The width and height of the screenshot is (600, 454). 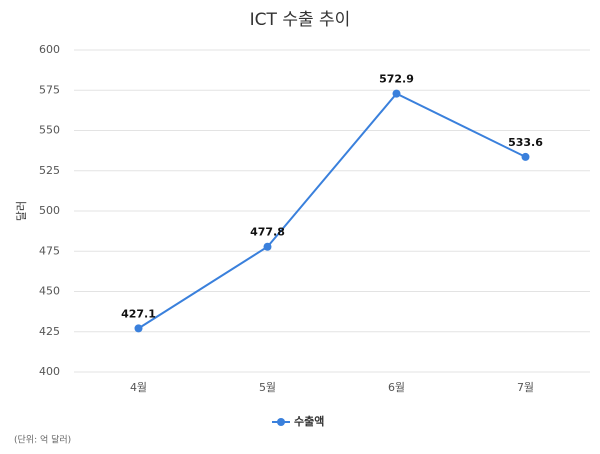 What do you see at coordinates (267, 387) in the screenshot?
I see `x-tick-label: 5월` at bounding box center [267, 387].